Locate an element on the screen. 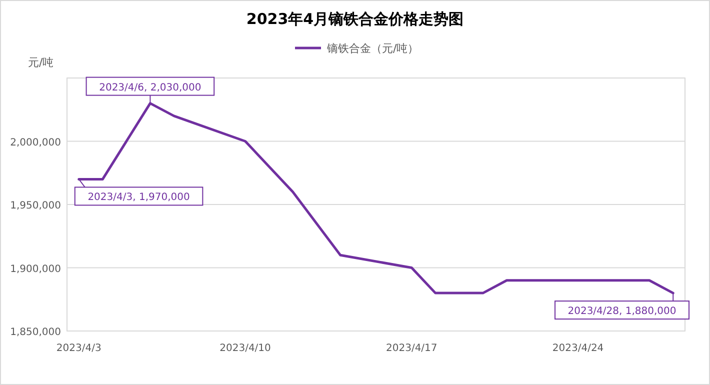 This screenshot has height=385, width=710. y-tick-label: 2,000,000 is located at coordinates (35, 142).